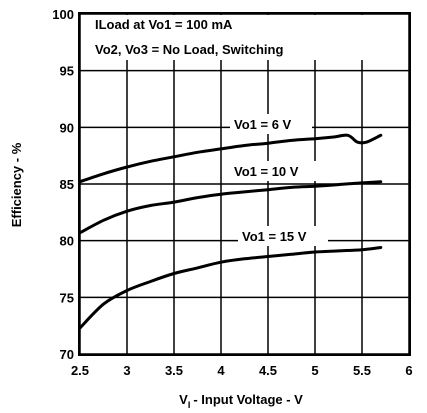 The height and width of the screenshot is (413, 427). I want to click on series-line-10v, so click(230, 207).